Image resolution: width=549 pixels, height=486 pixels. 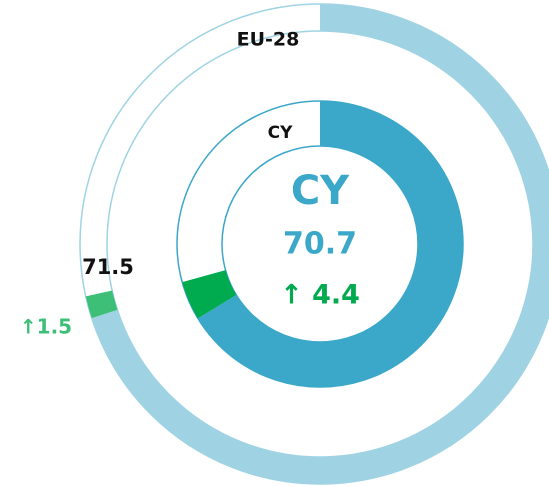 What do you see at coordinates (320, 244) in the screenshot?
I see `value-label: 70.7` at bounding box center [320, 244].